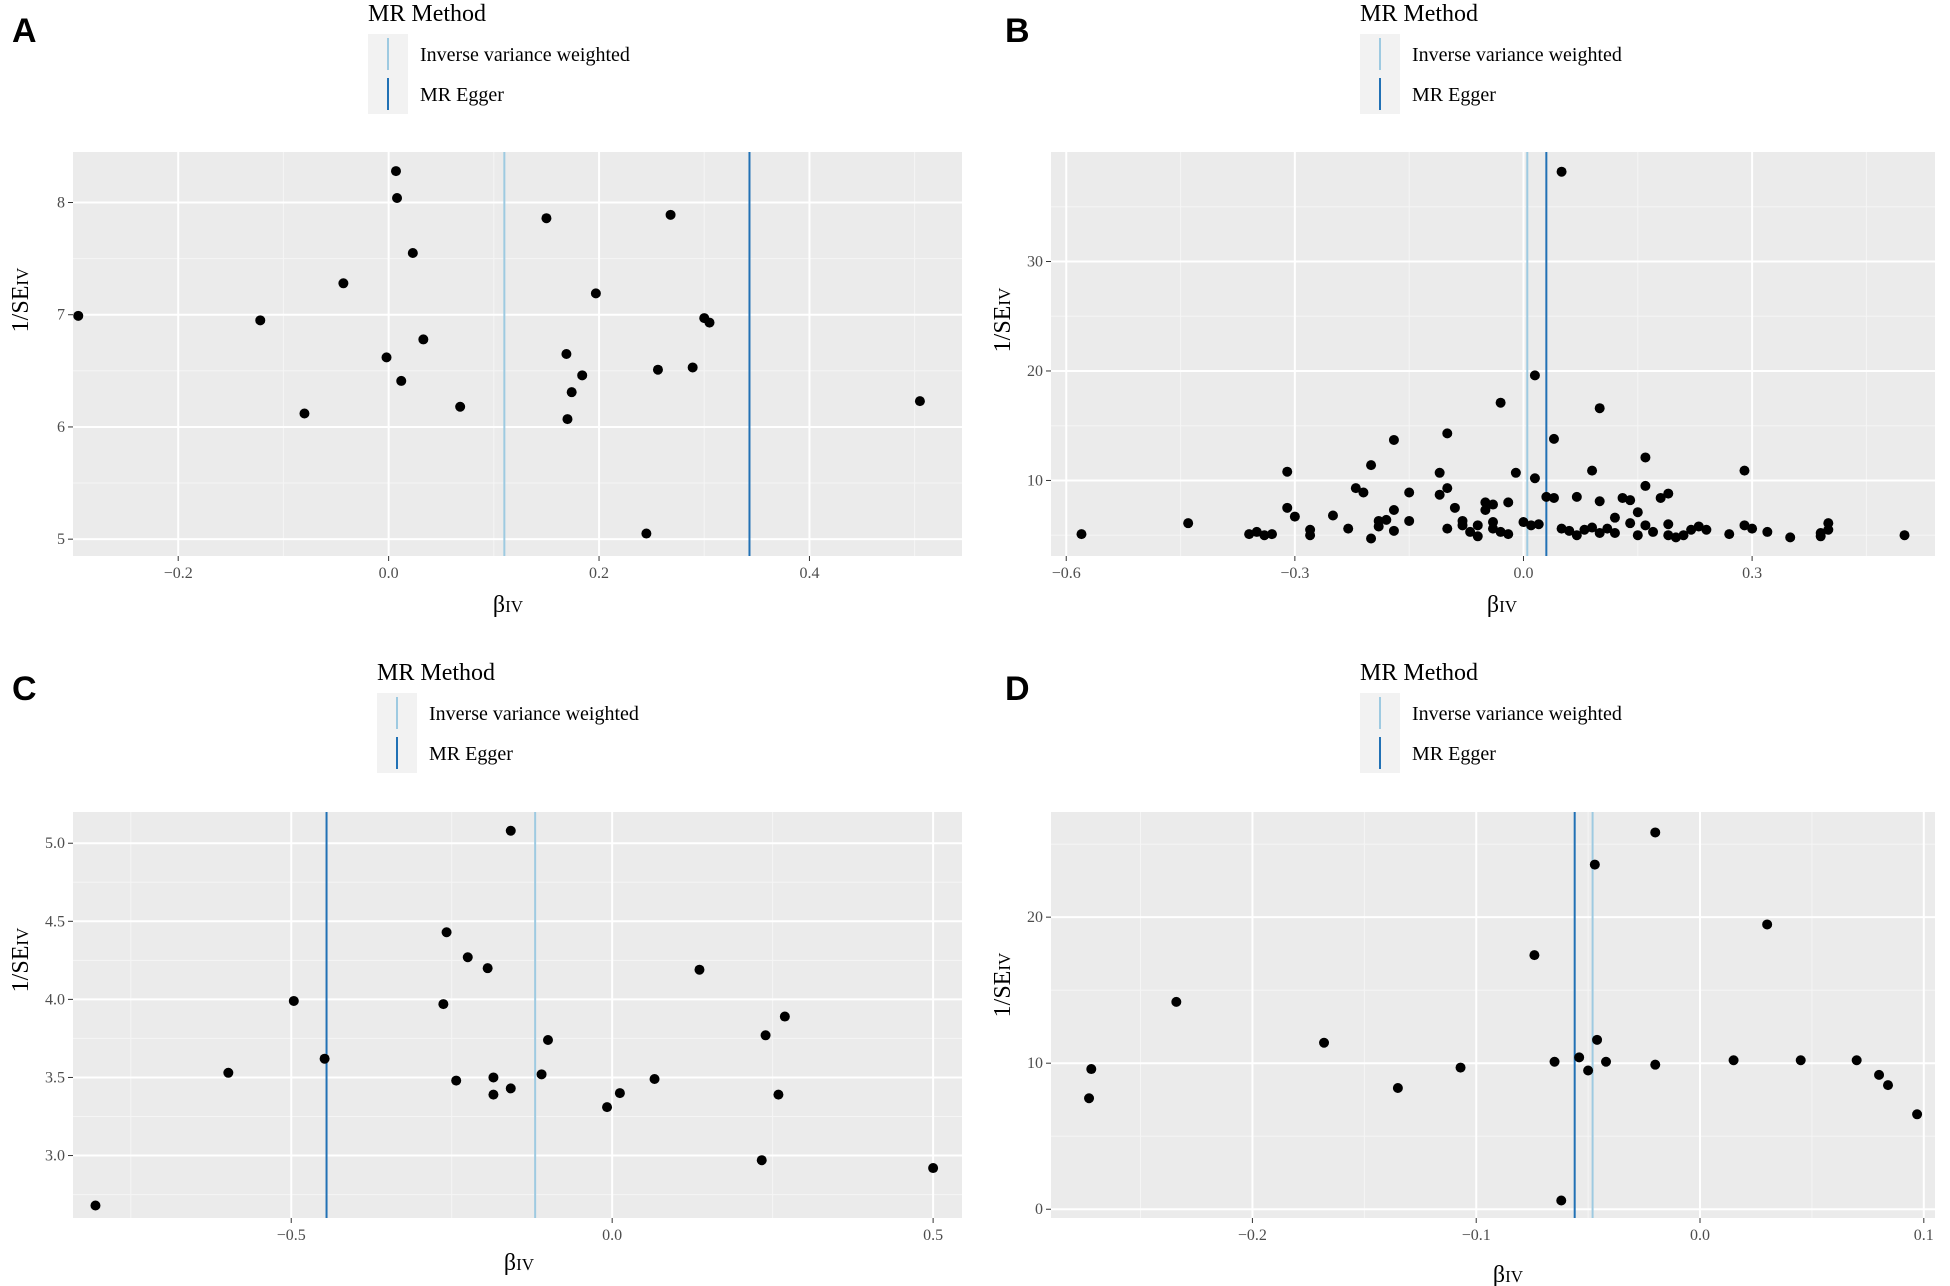  What do you see at coordinates (1035, 1063) in the screenshot?
I see `y-tick-label: 10` at bounding box center [1035, 1063].